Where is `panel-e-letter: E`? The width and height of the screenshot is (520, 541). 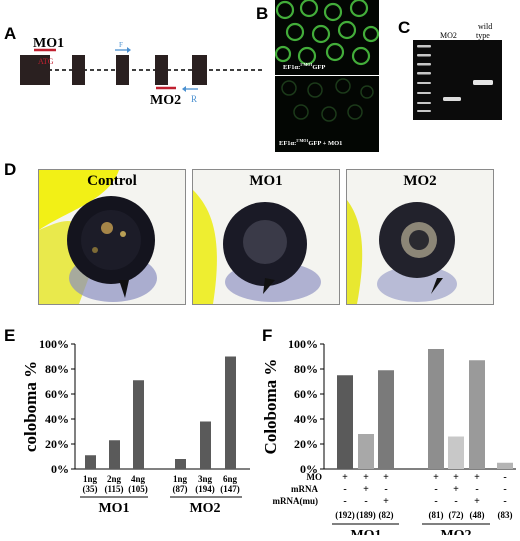 panel-e-letter: E is located at coordinates (10, 335).